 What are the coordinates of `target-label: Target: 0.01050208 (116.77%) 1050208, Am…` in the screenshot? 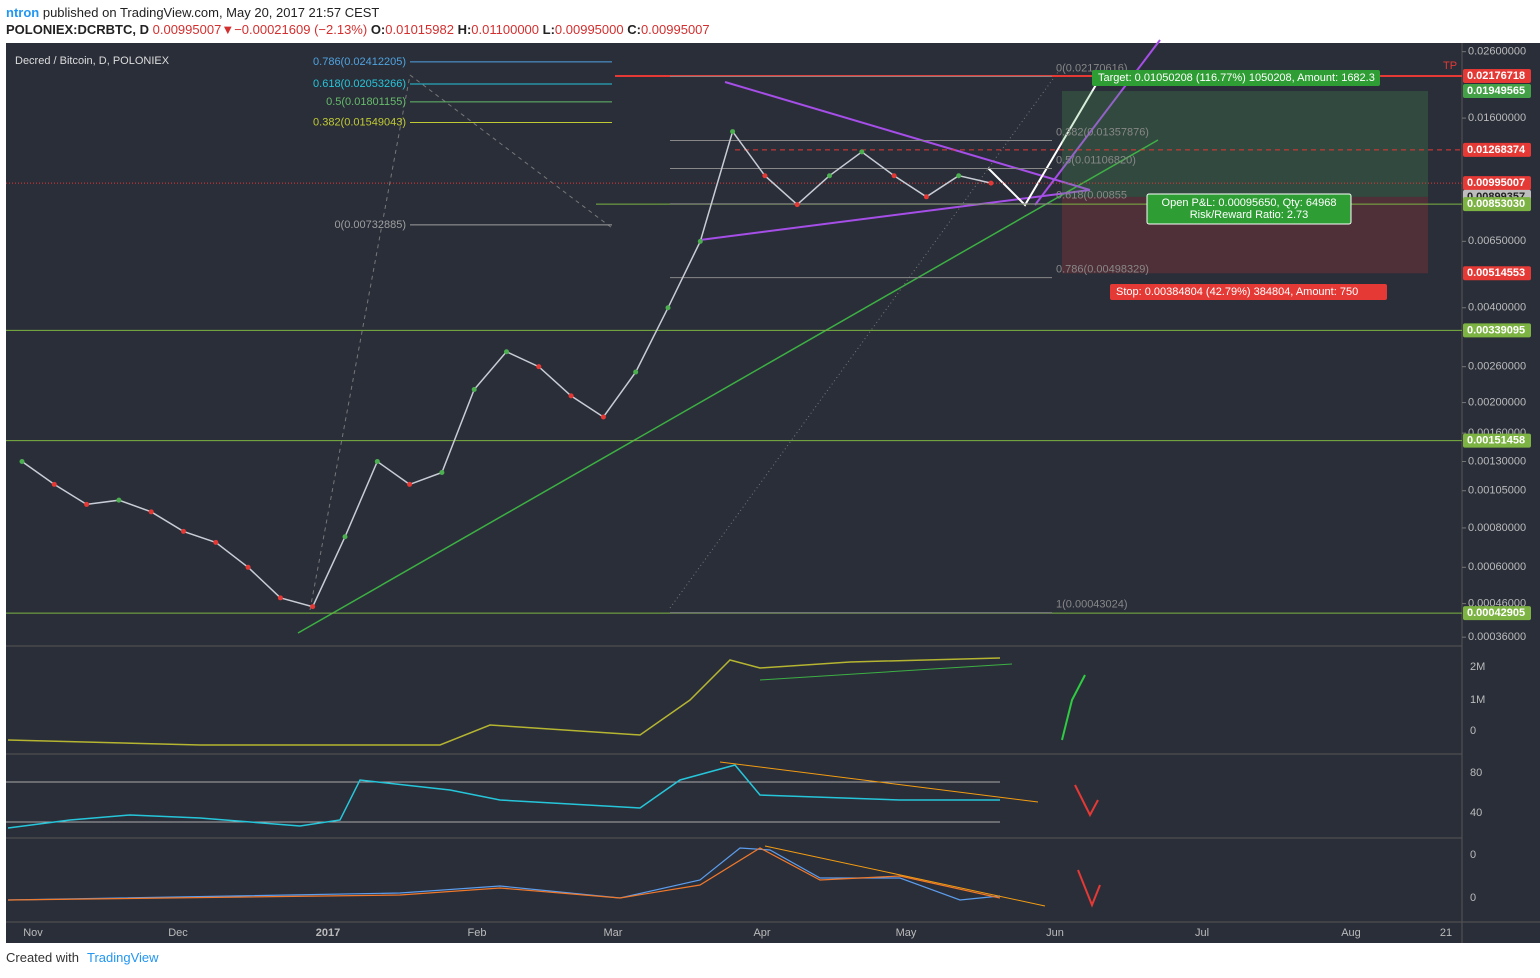 It's located at (1236, 78).